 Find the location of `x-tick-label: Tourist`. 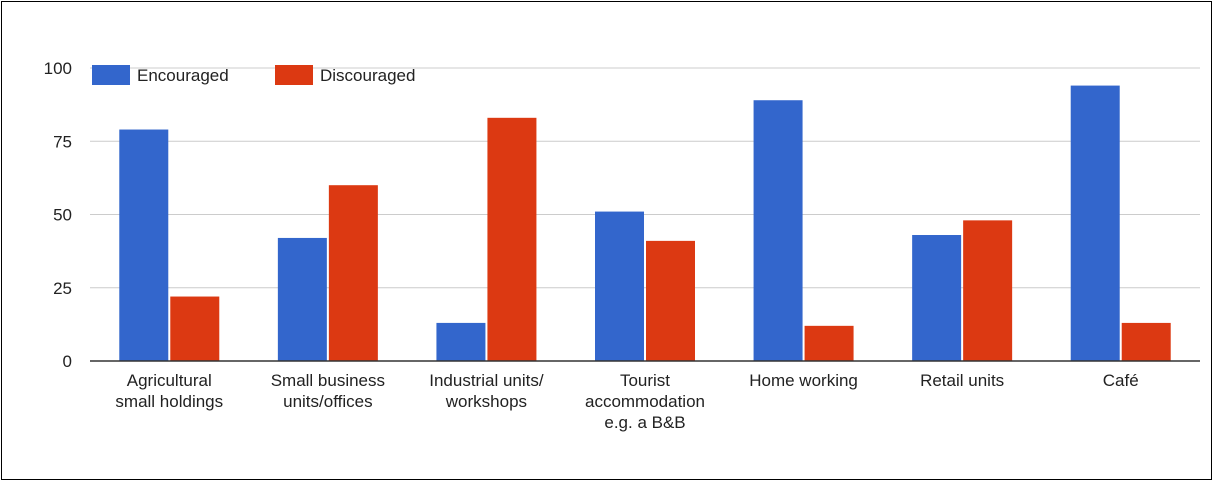

x-tick-label: Tourist is located at coordinates (645, 380).